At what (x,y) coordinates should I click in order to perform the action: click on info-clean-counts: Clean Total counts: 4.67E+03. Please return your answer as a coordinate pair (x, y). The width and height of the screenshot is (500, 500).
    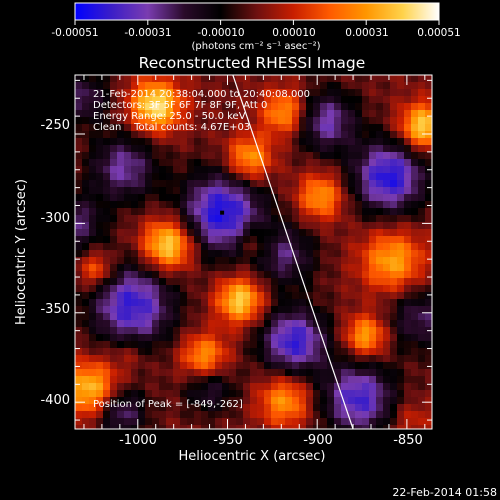
    Looking at the image, I should click on (171, 127).